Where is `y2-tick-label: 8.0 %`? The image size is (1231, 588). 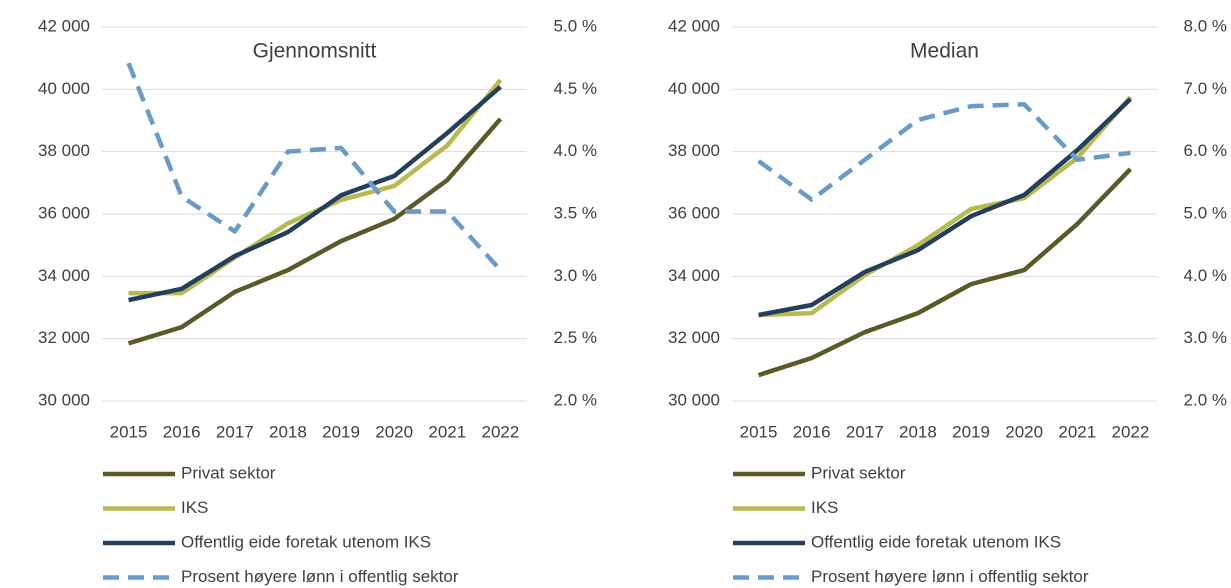
y2-tick-label: 8.0 % is located at coordinates (1205, 25).